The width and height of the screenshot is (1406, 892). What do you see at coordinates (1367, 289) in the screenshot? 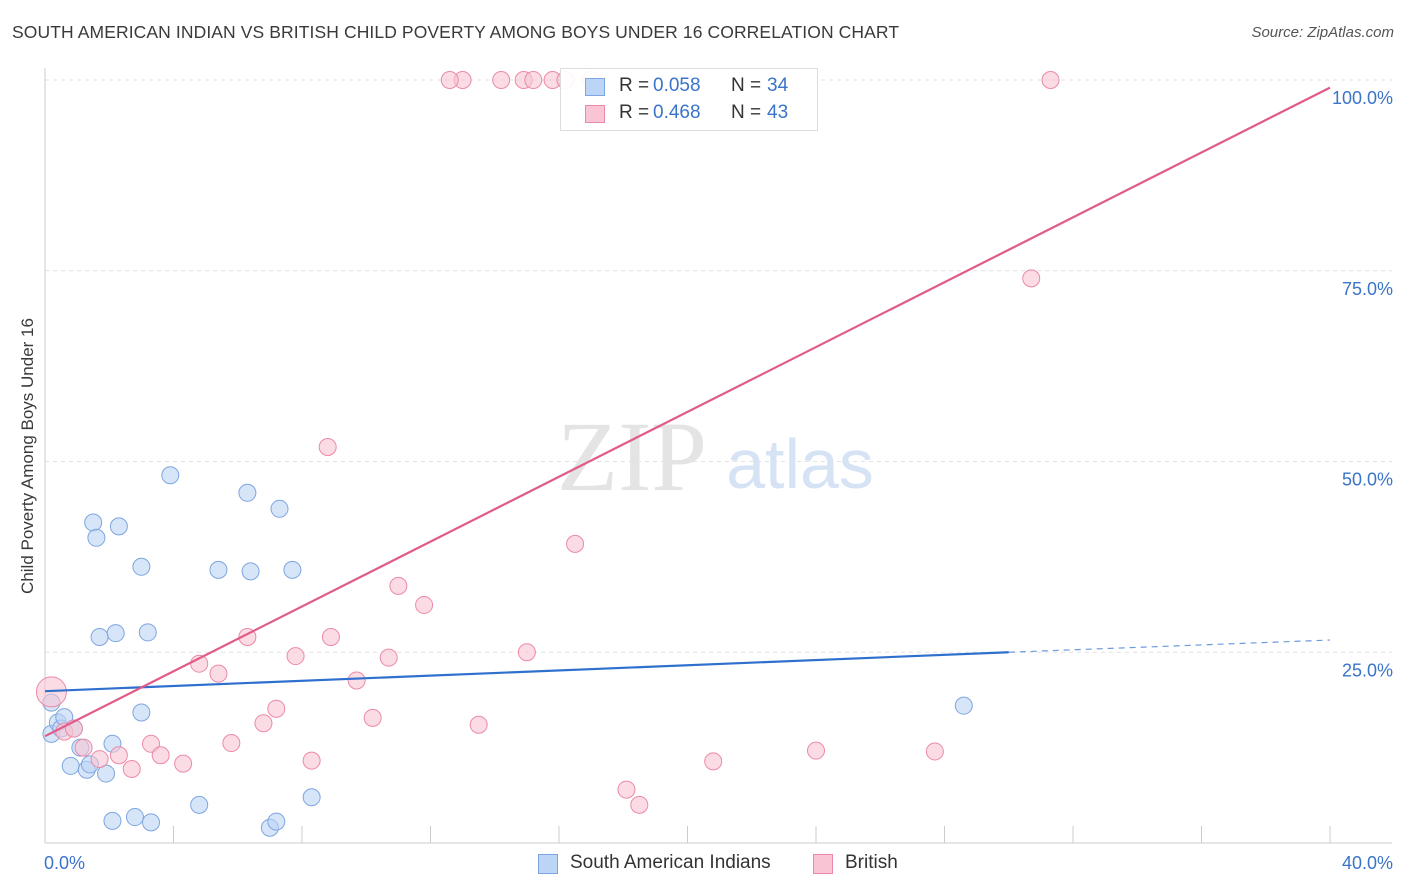
I see `y-tick-label: 75.0%` at bounding box center [1367, 289].